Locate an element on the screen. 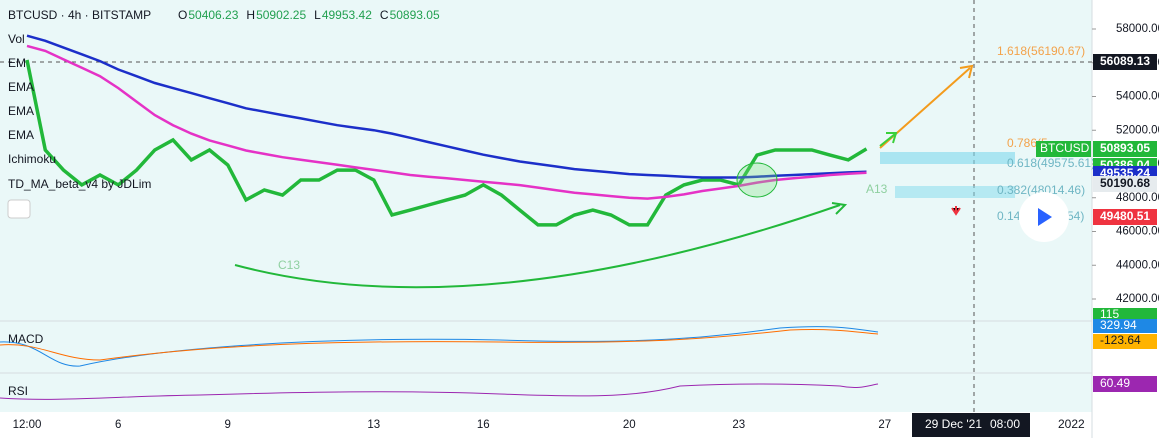 The image size is (1159, 438). y-tick-label: 48000.00 is located at coordinates (1137, 198).